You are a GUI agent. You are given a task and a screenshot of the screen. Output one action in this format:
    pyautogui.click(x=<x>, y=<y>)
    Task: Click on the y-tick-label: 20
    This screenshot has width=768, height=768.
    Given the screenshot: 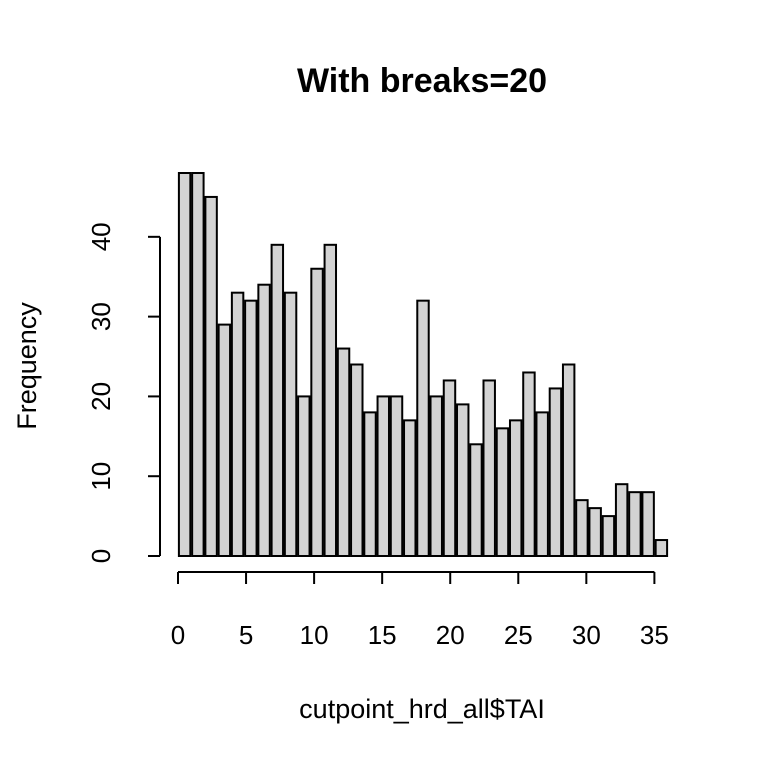 What is the action you would take?
    pyautogui.click(x=101, y=396)
    